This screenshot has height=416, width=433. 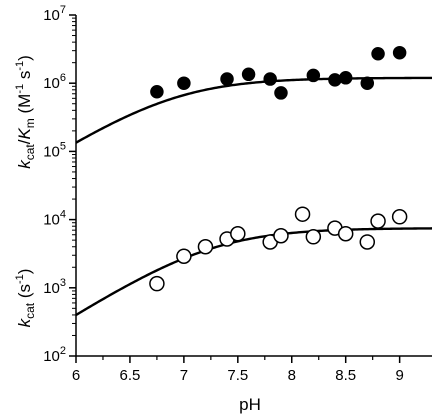 I want to click on y-tick-label: 10², so click(x=54, y=355).